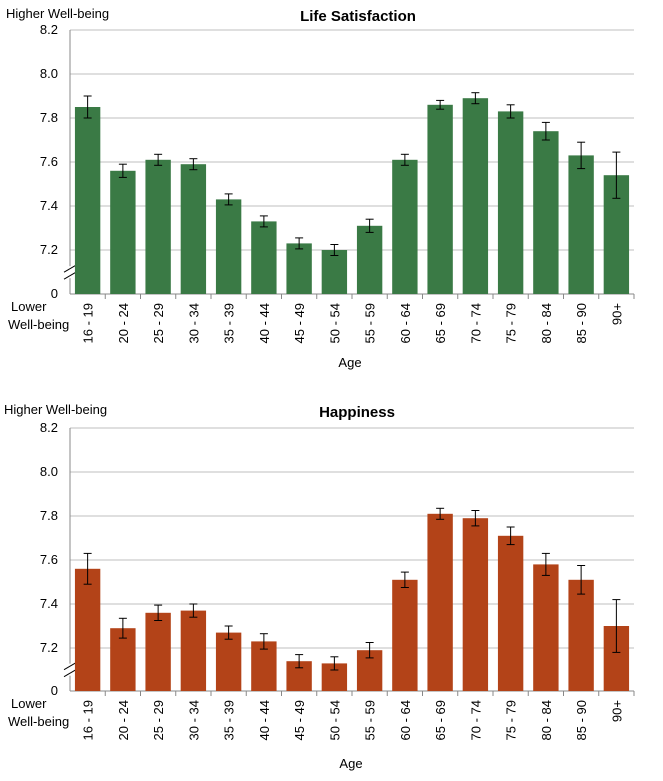 The height and width of the screenshot is (781, 663). Describe the element at coordinates (70, 670) in the screenshot. I see `hp-axis-break` at that location.